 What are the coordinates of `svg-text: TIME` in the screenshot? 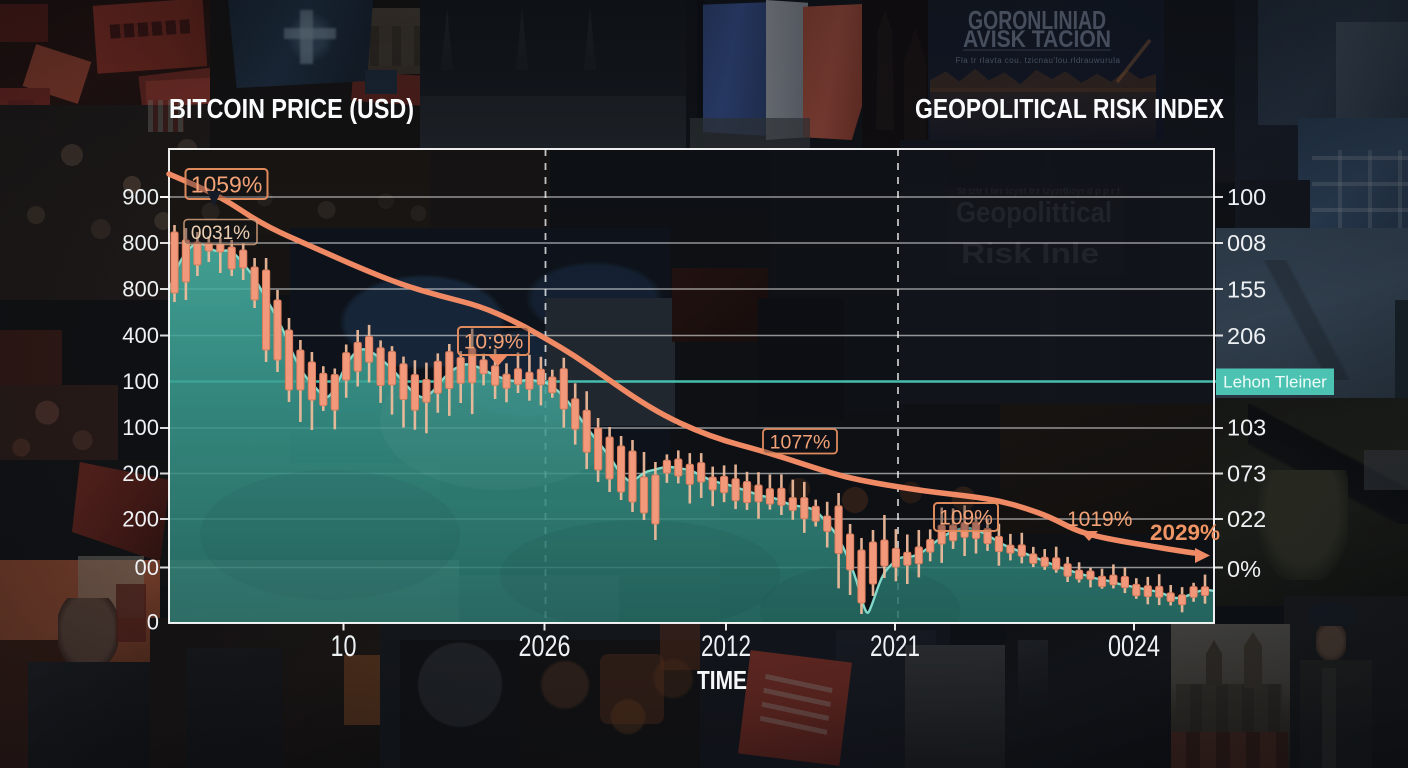 It's located at (722, 680).